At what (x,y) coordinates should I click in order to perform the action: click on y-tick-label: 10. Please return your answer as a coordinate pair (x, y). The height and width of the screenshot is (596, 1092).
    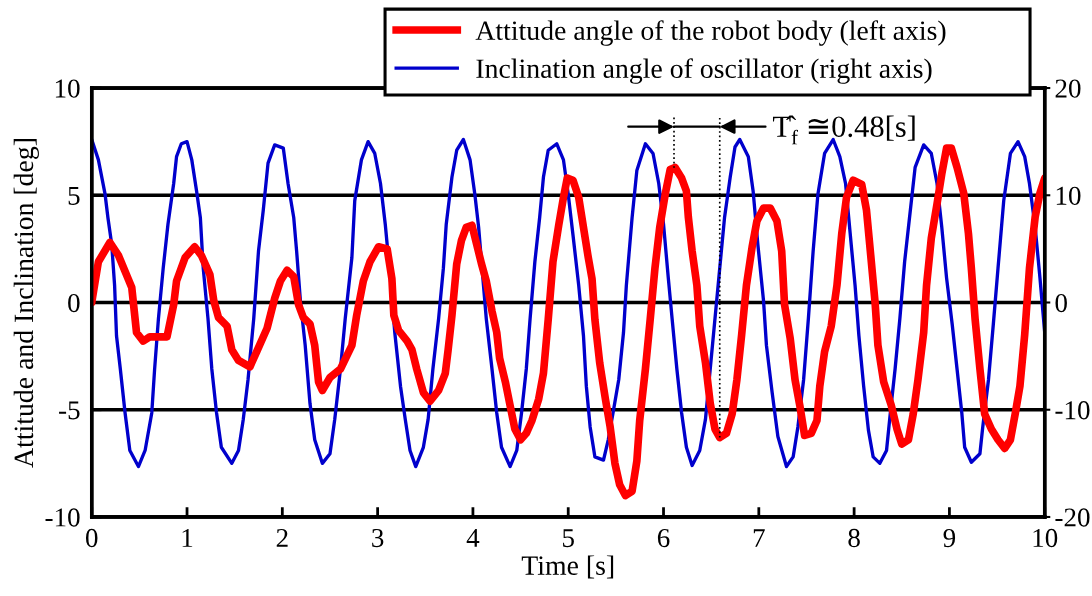
    Looking at the image, I should click on (67, 88).